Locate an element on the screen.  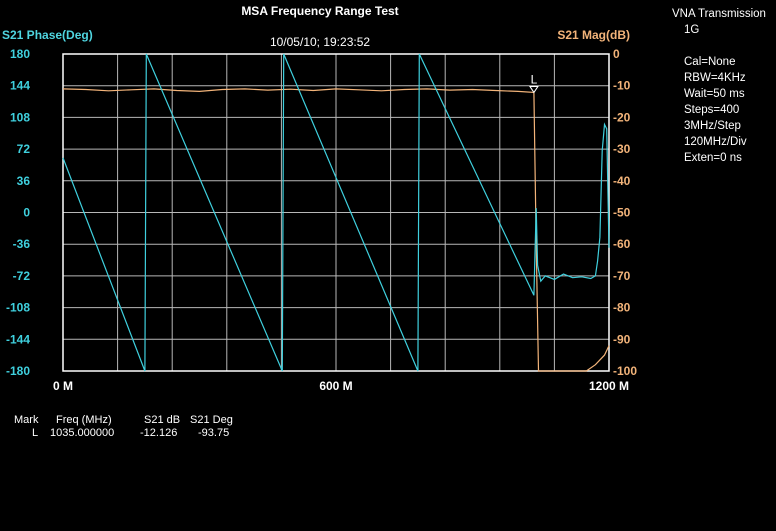
info-subheader: 1G is located at coordinates (692, 30).